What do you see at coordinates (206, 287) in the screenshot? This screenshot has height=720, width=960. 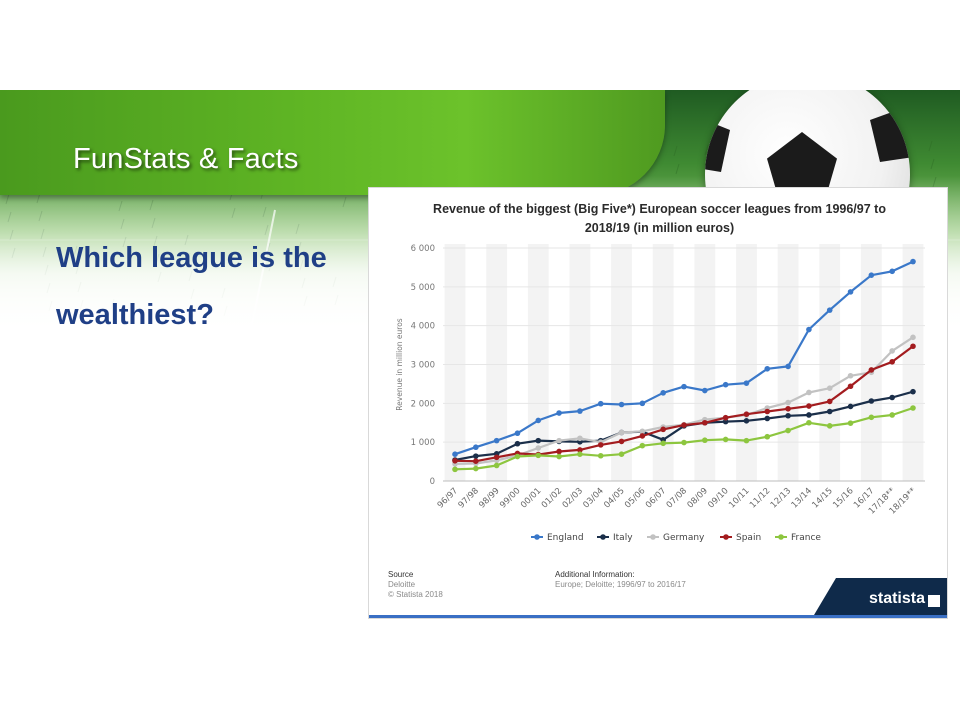 I see `question-text: Which league is the wealthiest?` at bounding box center [206, 287].